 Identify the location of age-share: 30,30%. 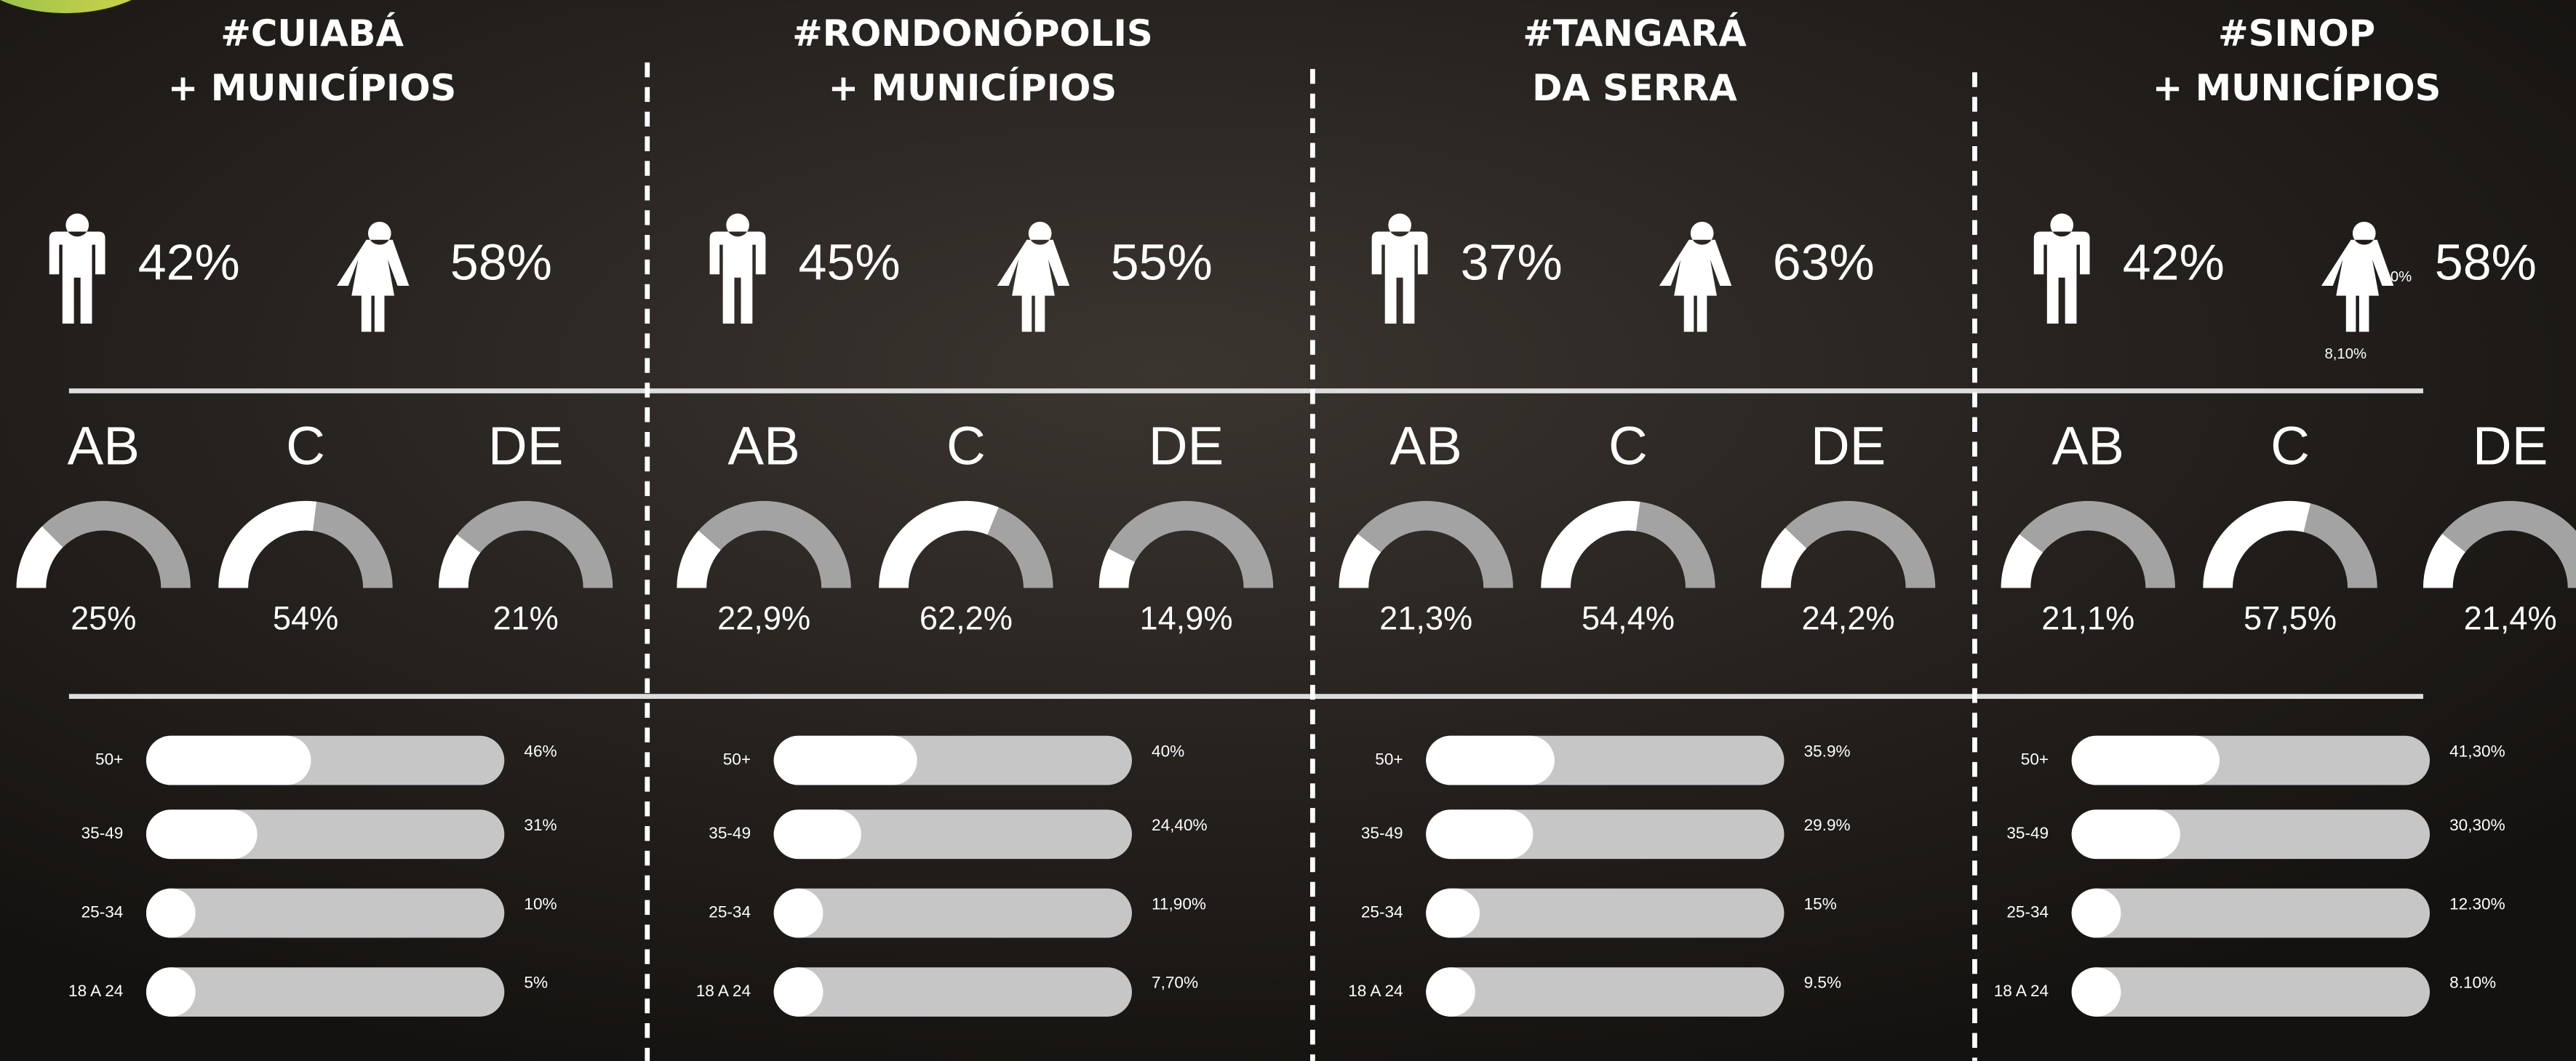
(2477, 825).